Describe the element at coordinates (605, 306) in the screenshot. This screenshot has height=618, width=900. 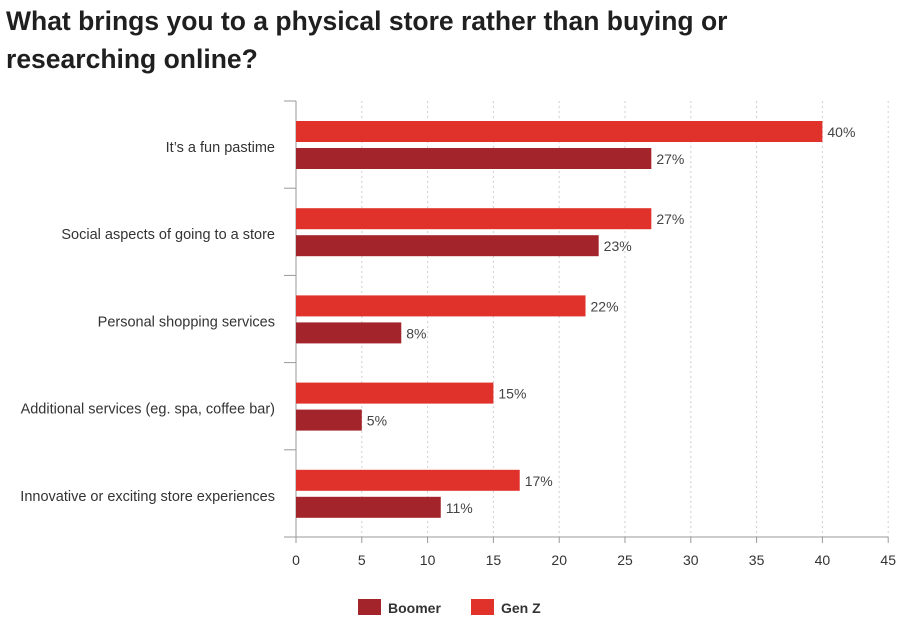
I see `value-label-gen-z: 22%` at that location.